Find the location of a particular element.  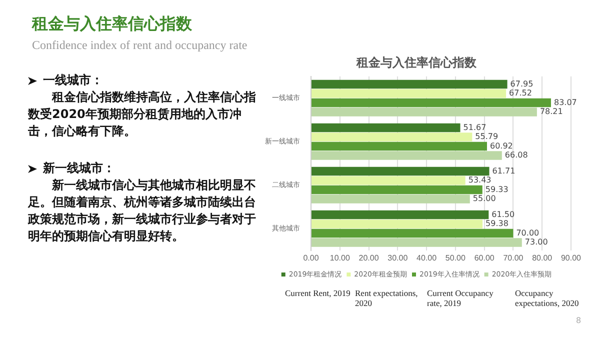

text: 新一线城市信心与其他城市相比明显不足。但随着南京、杭州等诸多城市陆续出台政策规范市场，新一线城市行业参与者对于明年的预期信心有明显好转。 is located at coordinates (142, 211).